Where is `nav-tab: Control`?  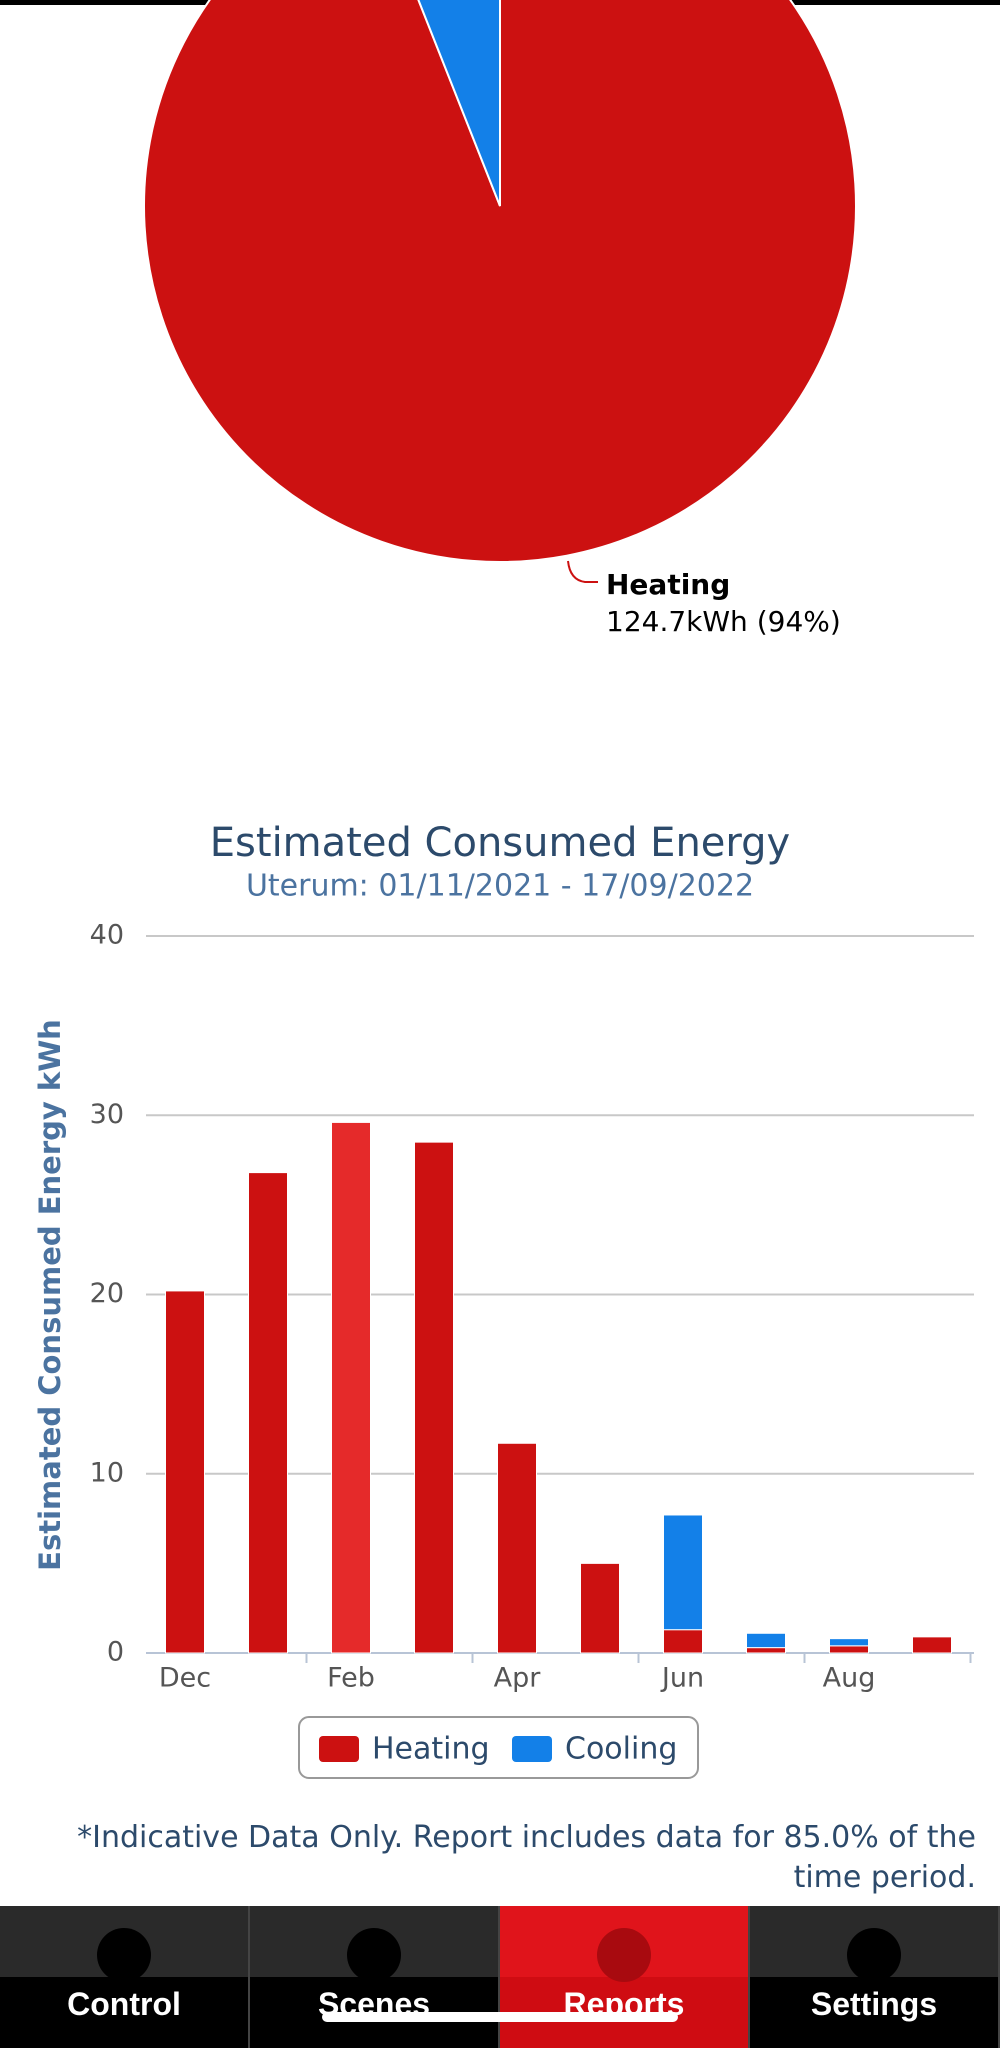
nav-tab: Control is located at coordinates (125, 1977).